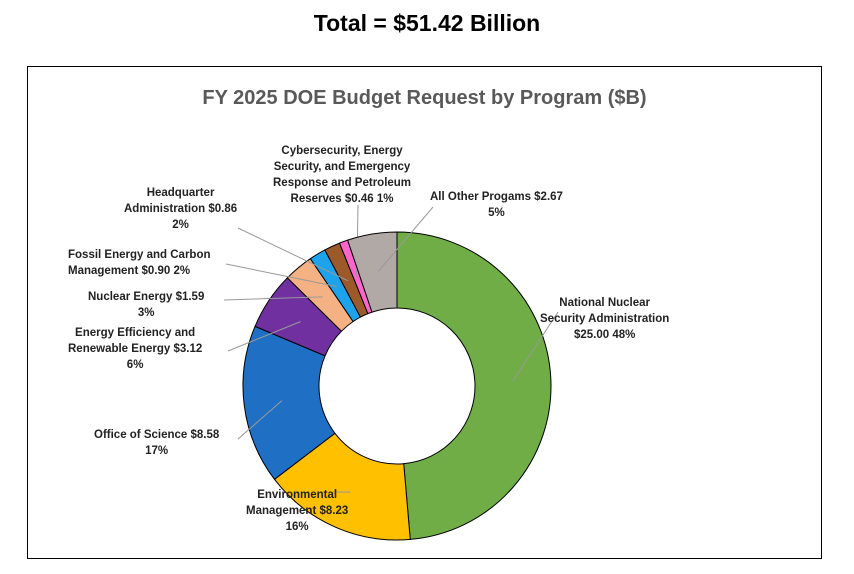  What do you see at coordinates (342, 199) in the screenshot?
I see `label-line: Reserves $0.46 1%` at bounding box center [342, 199].